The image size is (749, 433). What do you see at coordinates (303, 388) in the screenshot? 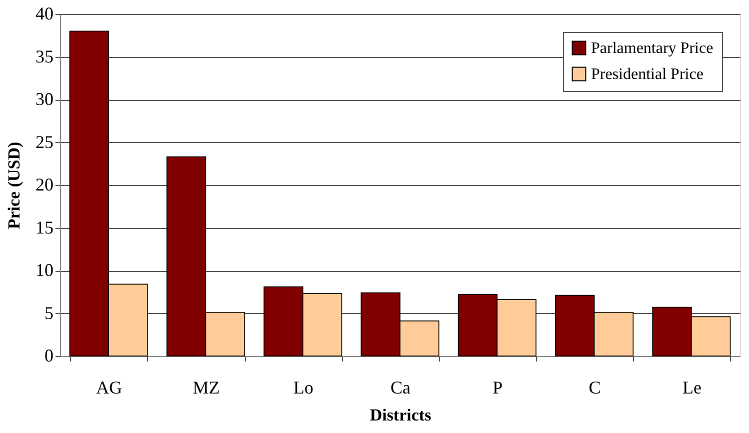
I see `x-tick-label: Lo` at bounding box center [303, 388].